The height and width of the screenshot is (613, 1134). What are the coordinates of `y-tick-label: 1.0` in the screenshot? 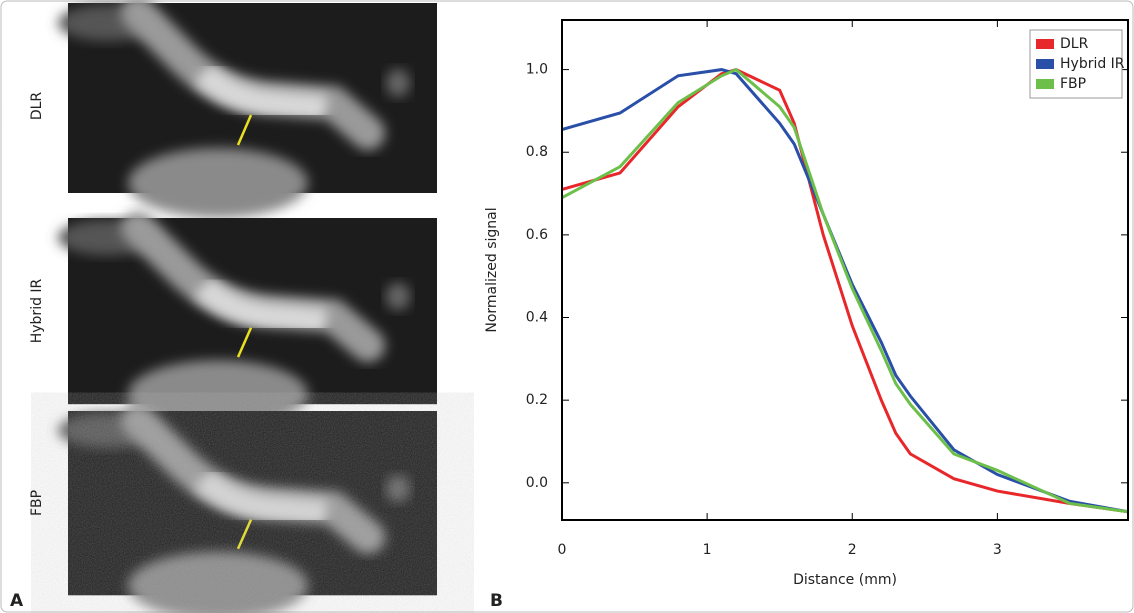 It's located at (537, 70).